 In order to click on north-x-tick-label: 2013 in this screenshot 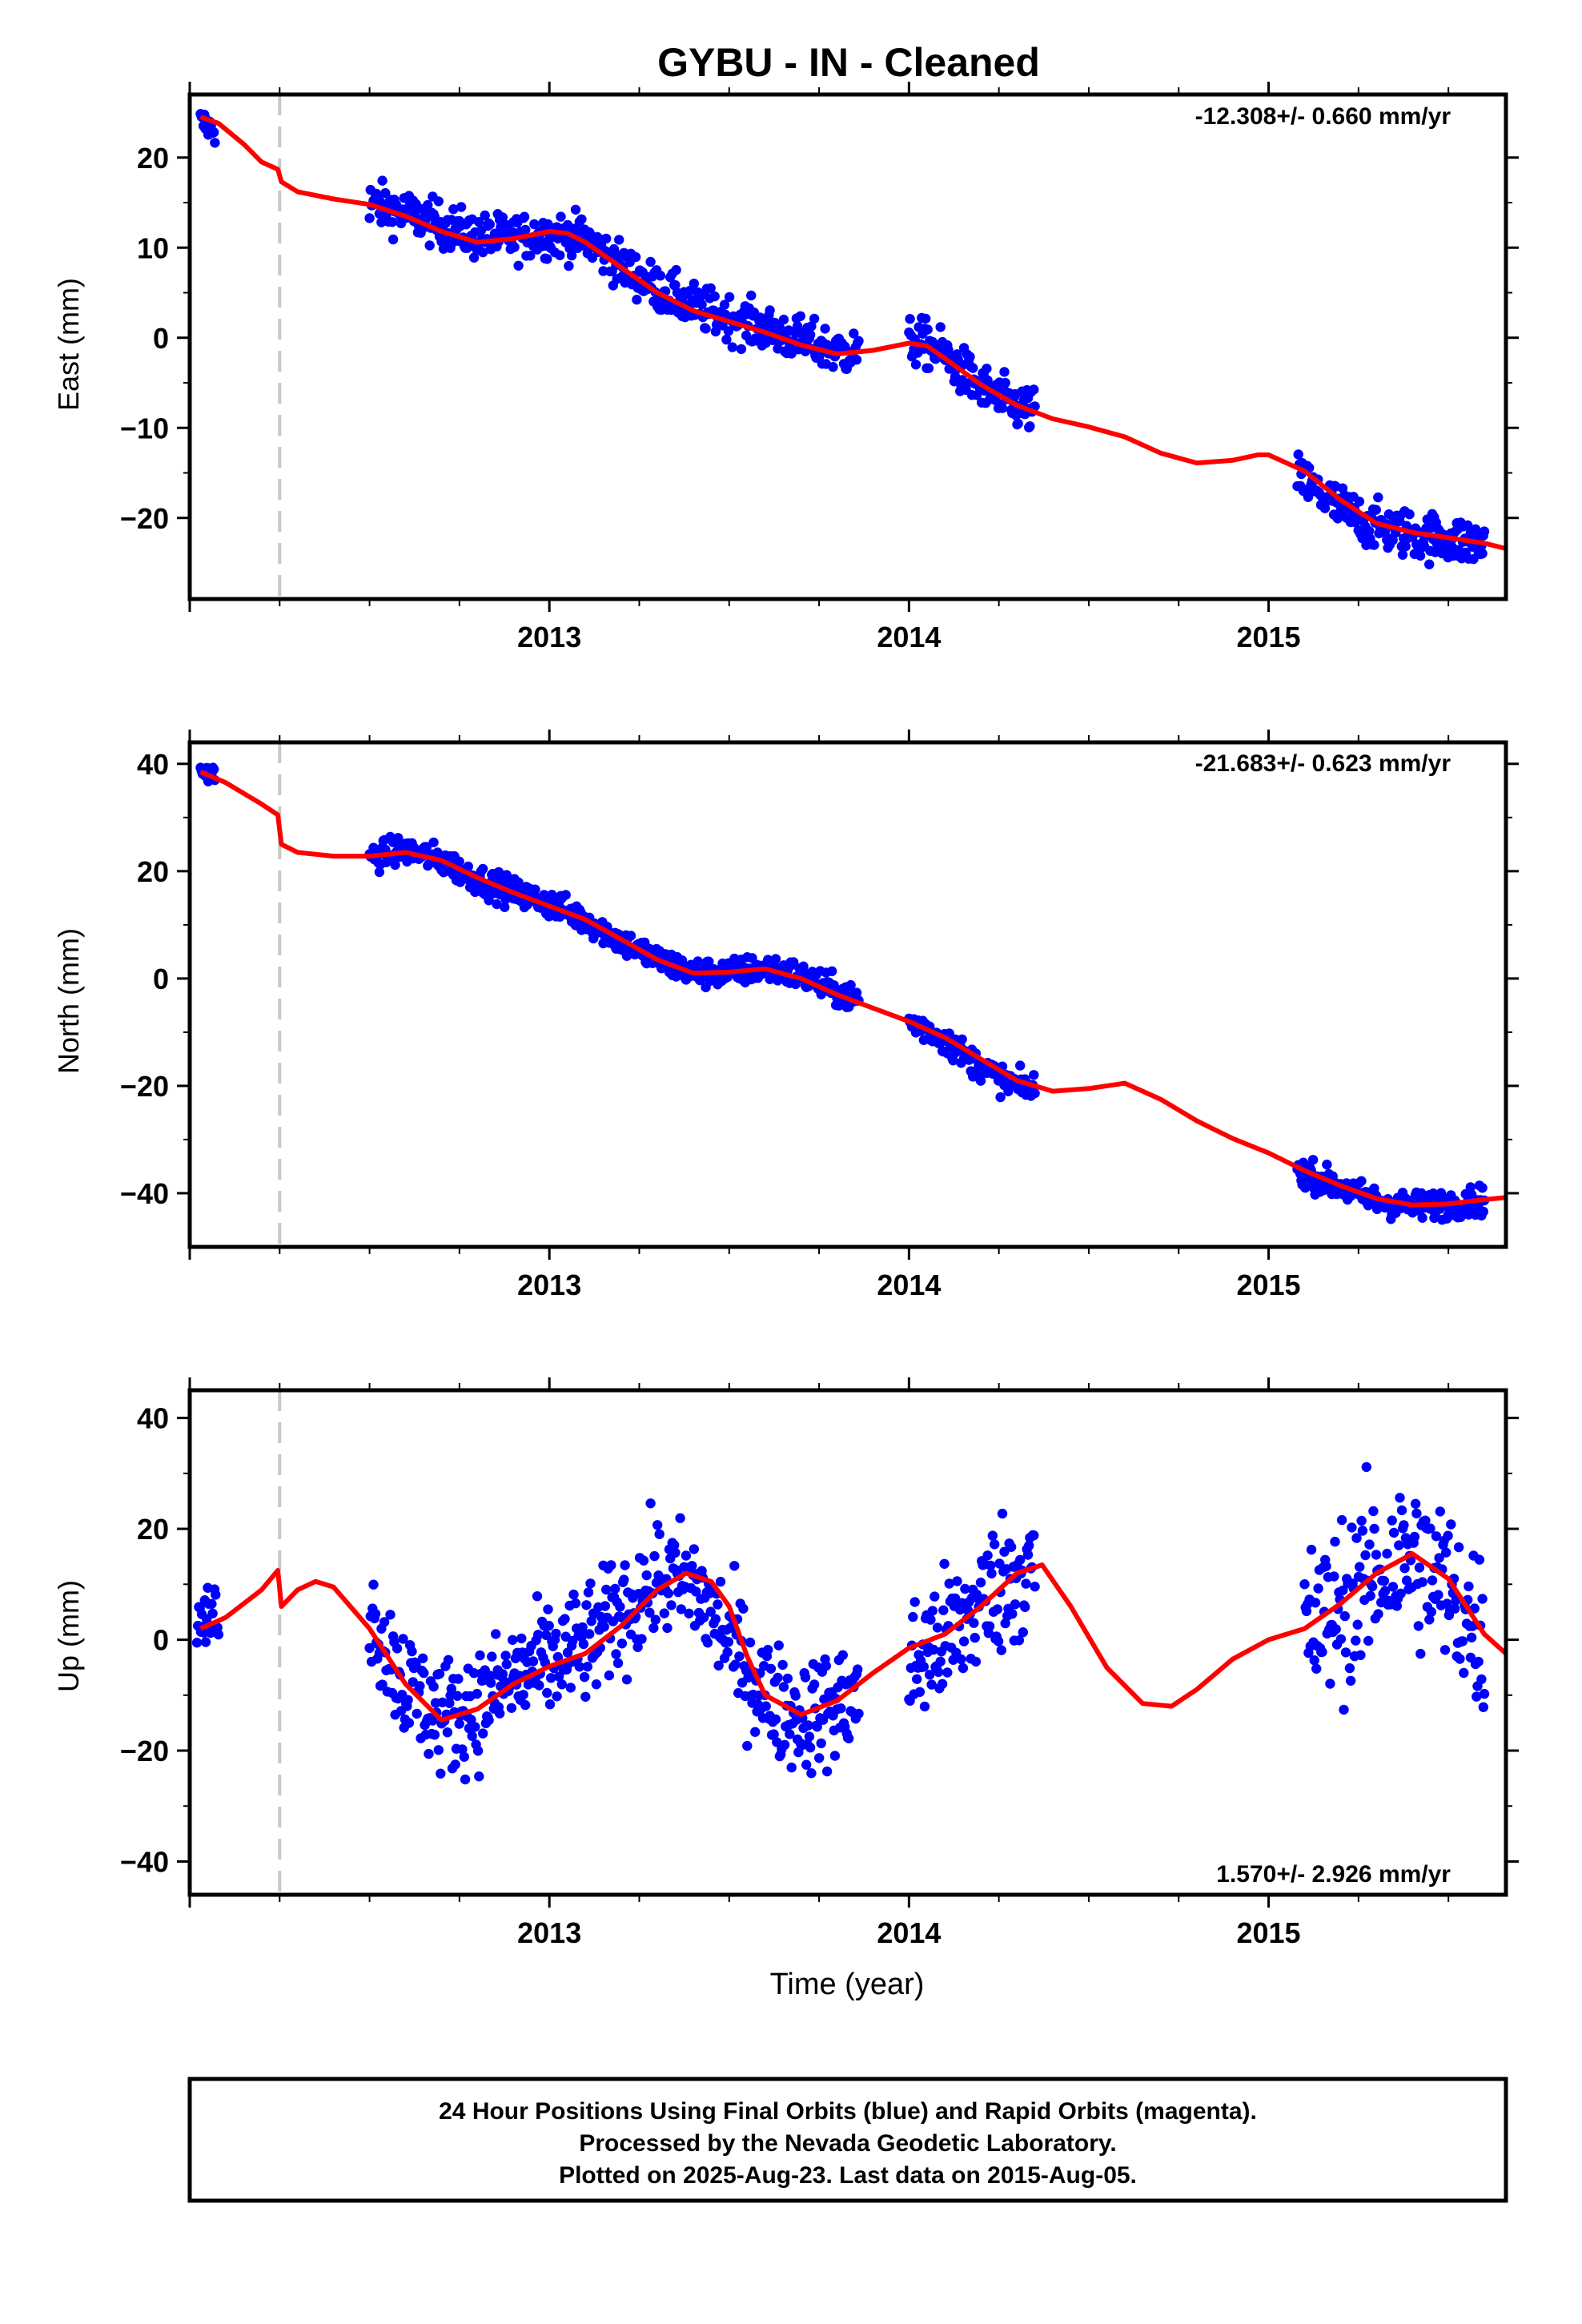, I will do `click(549, 1285)`.